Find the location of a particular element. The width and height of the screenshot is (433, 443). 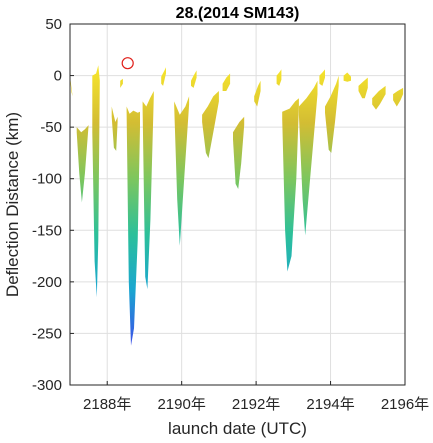

y-tick-label: -250 is located at coordinates (47, 333).